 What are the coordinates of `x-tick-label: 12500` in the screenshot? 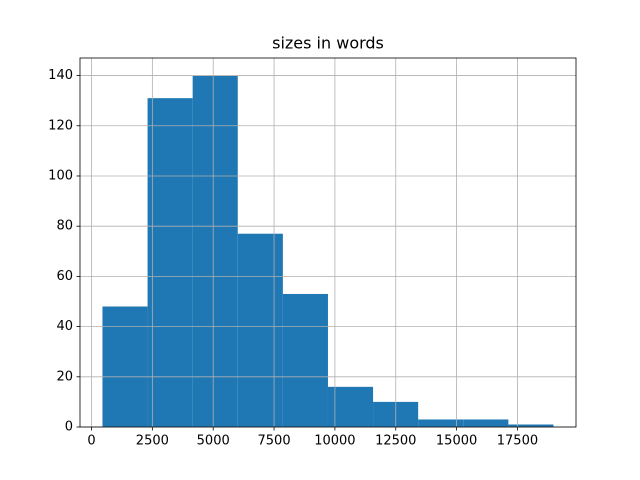 It's located at (395, 441).